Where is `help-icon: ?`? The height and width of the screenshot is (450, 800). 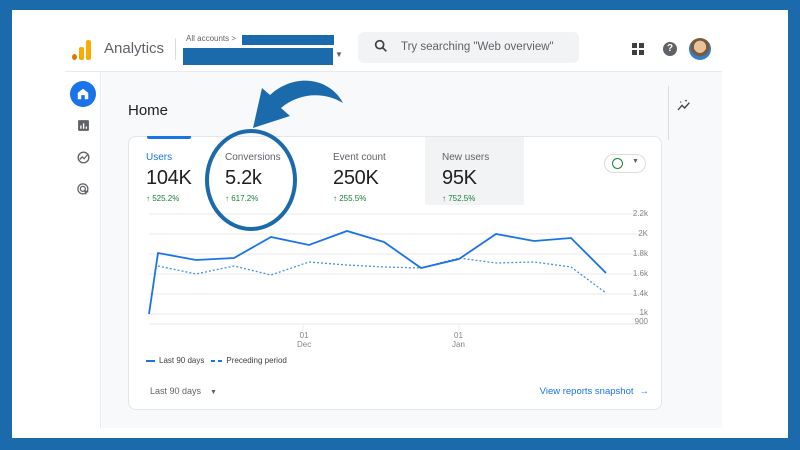 help-icon: ? is located at coordinates (670, 49).